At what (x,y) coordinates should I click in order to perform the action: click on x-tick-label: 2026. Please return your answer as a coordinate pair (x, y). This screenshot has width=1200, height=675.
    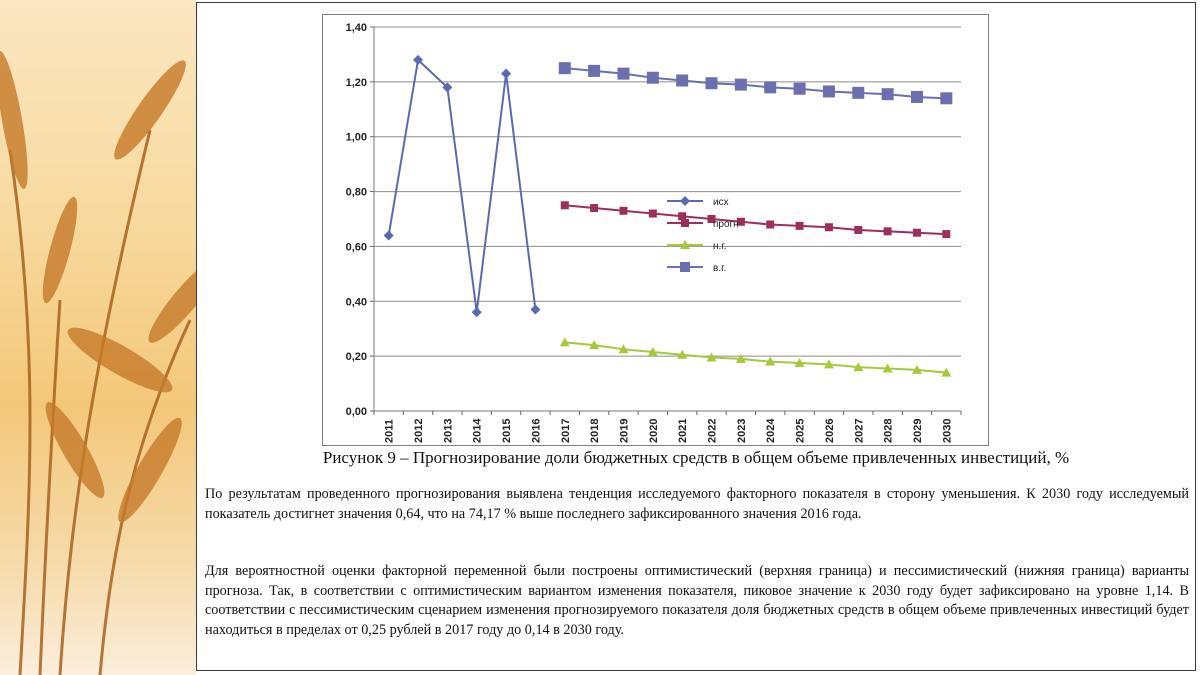
    Looking at the image, I should click on (830, 431).